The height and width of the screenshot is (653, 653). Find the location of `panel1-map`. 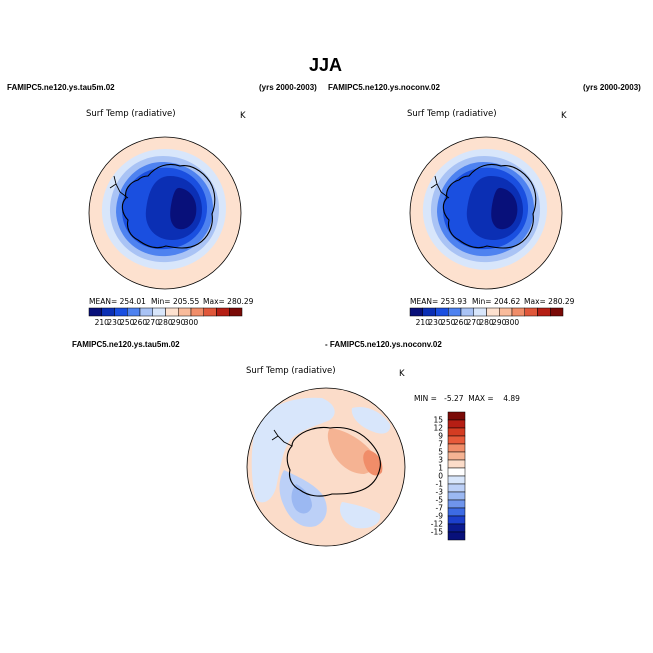

panel1-map is located at coordinates (165, 213).